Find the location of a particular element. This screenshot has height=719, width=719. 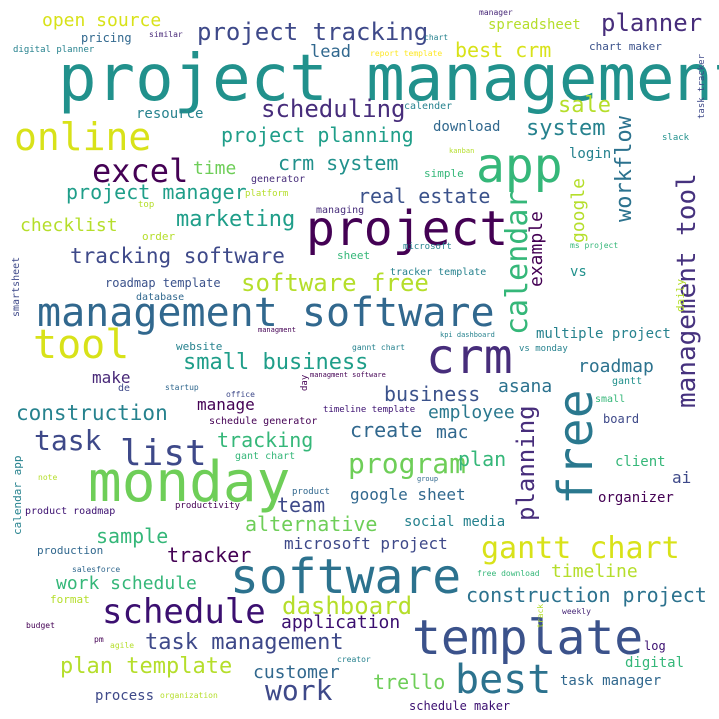

word-organizer: organizer is located at coordinates (636, 498).